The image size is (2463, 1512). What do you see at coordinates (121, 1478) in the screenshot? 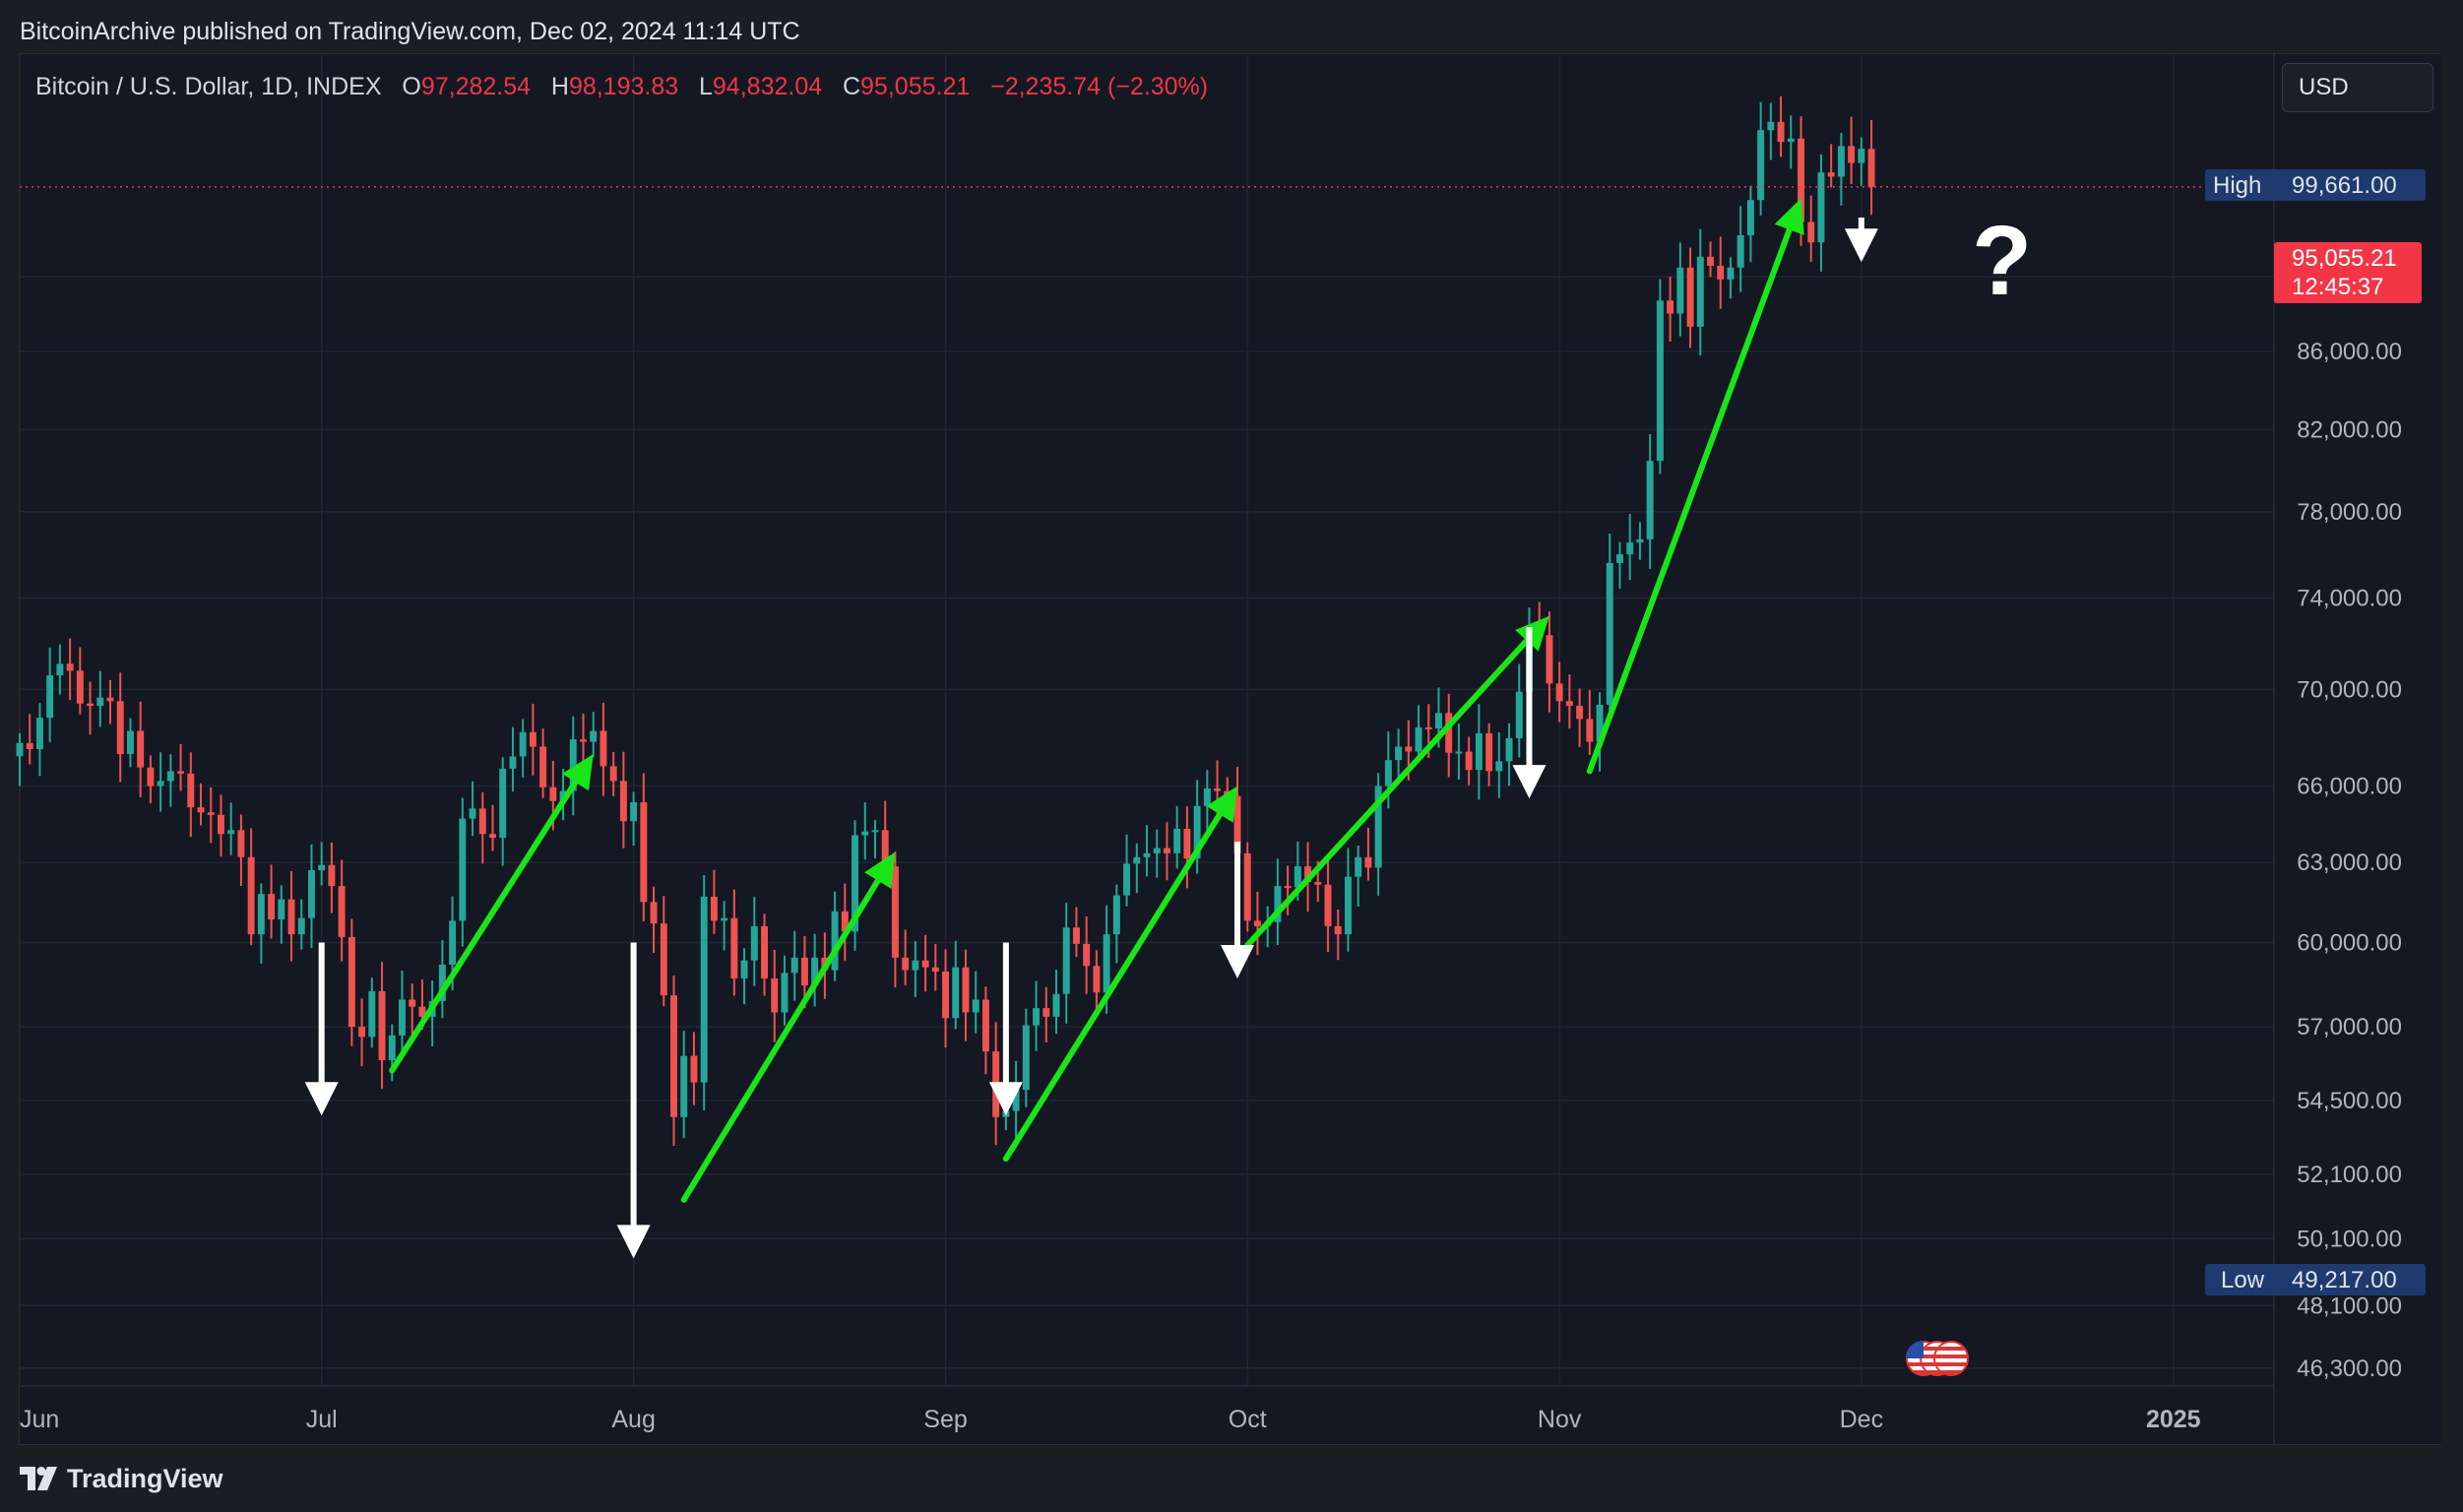
I see `tradingview-logo: TradingView` at bounding box center [121, 1478].